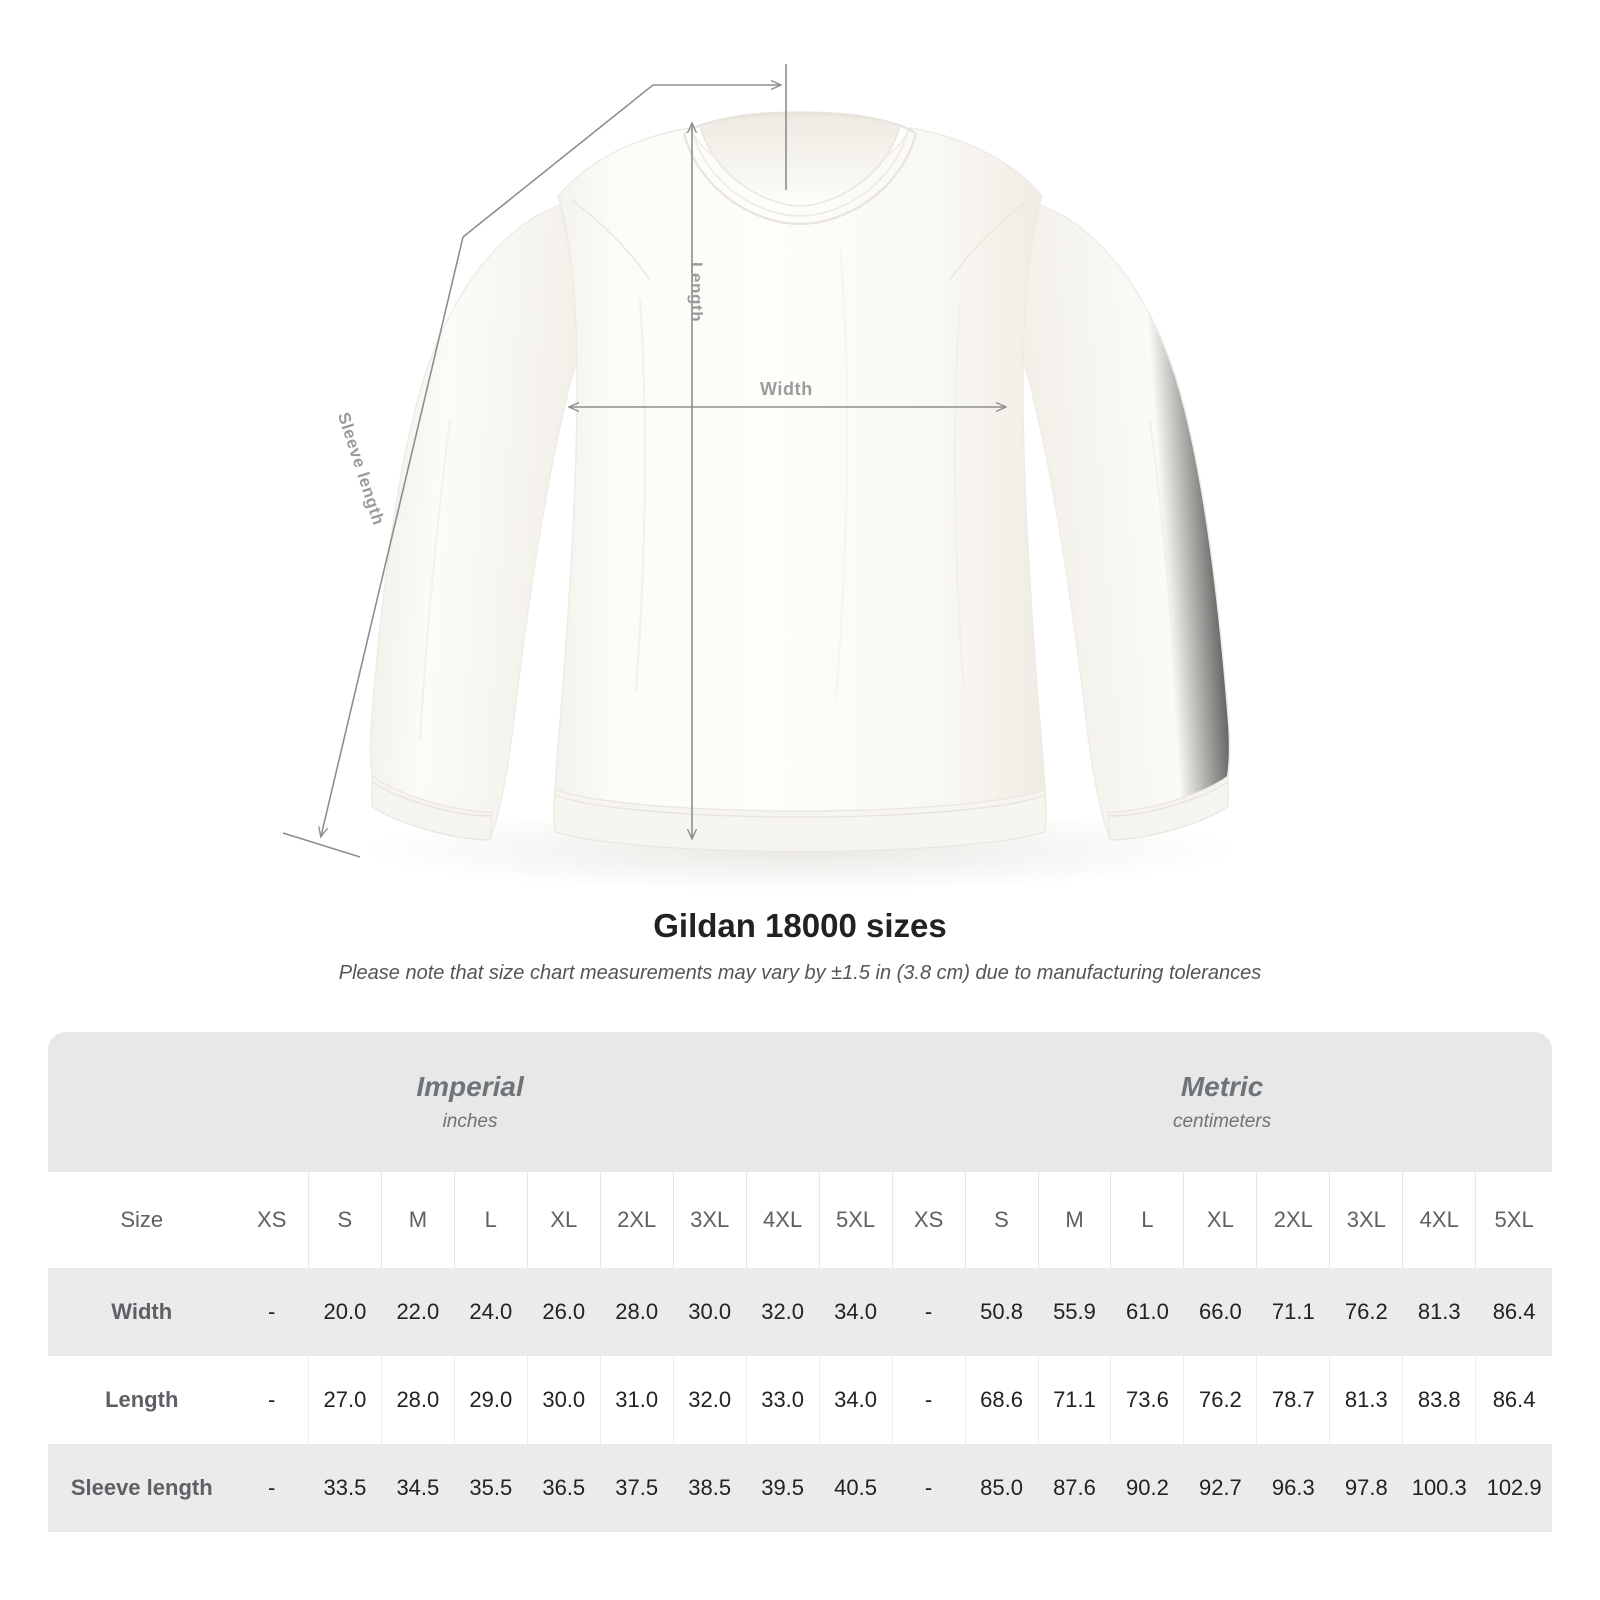  What do you see at coordinates (417, 1312) in the screenshot?
I see `cell-width-imperial-m: 22.0` at bounding box center [417, 1312].